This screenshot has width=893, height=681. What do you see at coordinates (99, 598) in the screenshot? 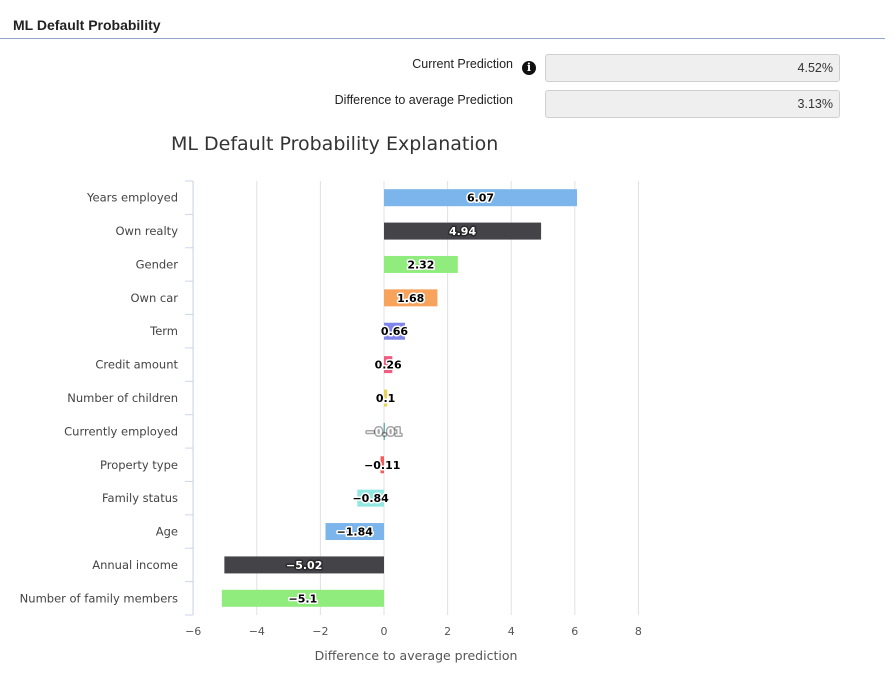
I see `category-label: Number of family members` at bounding box center [99, 598].